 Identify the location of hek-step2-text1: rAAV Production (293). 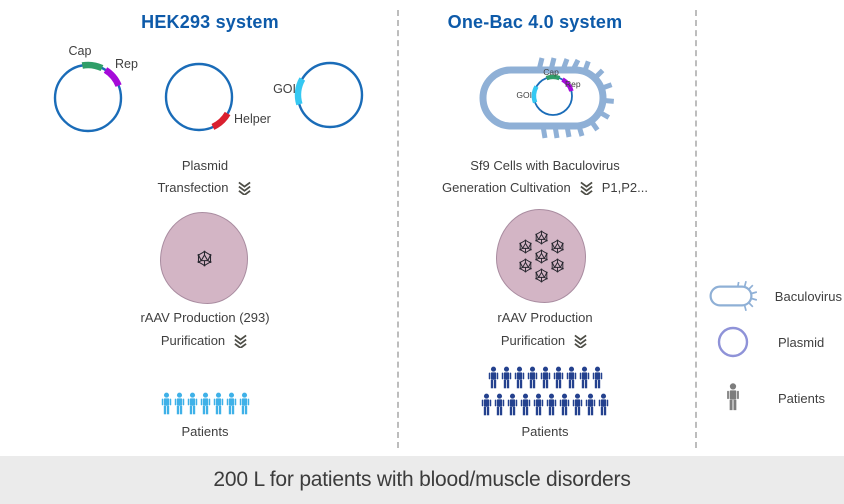
(205, 317).